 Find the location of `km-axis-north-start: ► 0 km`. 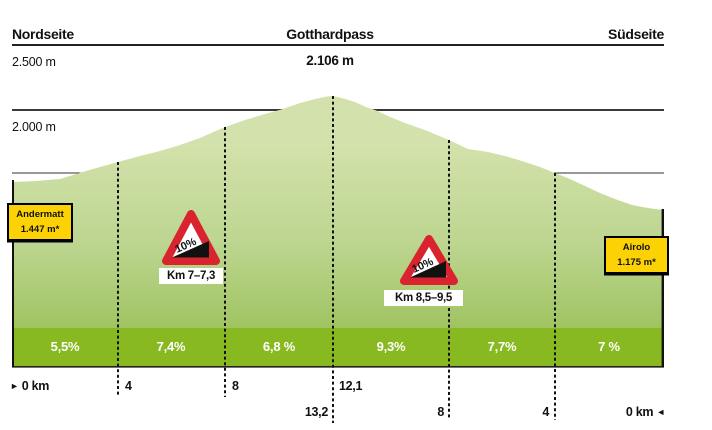

km-axis-north-start: ► 0 km is located at coordinates (29, 386).